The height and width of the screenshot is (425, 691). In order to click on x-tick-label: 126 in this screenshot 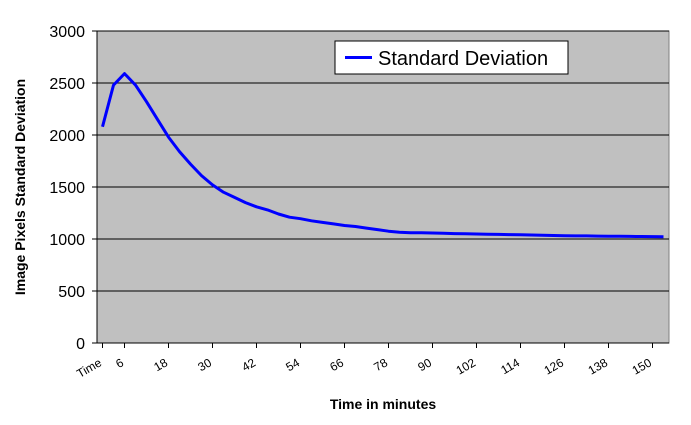, I will do `click(554, 366)`.